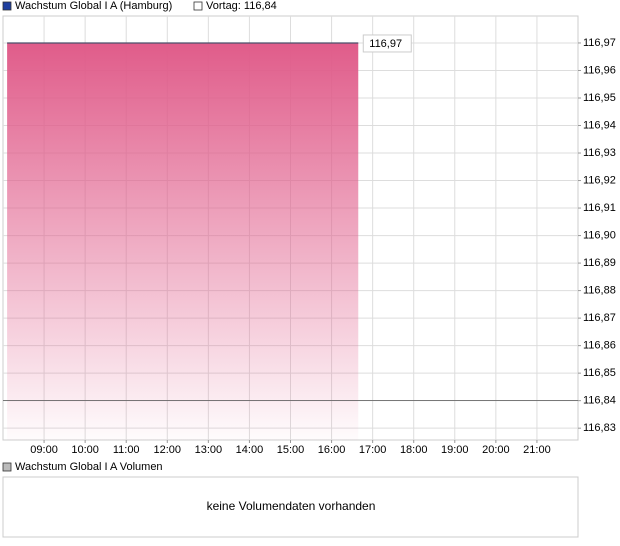 This screenshot has height=546, width=620. Describe the element at coordinates (250, 450) in the screenshot. I see `x-tick-label: 14:00` at that location.